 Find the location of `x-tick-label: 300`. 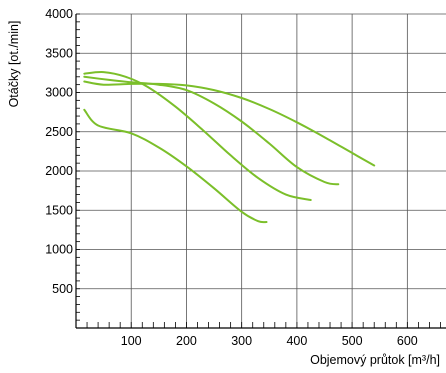

x-tick-label: 300 is located at coordinates (241, 341).